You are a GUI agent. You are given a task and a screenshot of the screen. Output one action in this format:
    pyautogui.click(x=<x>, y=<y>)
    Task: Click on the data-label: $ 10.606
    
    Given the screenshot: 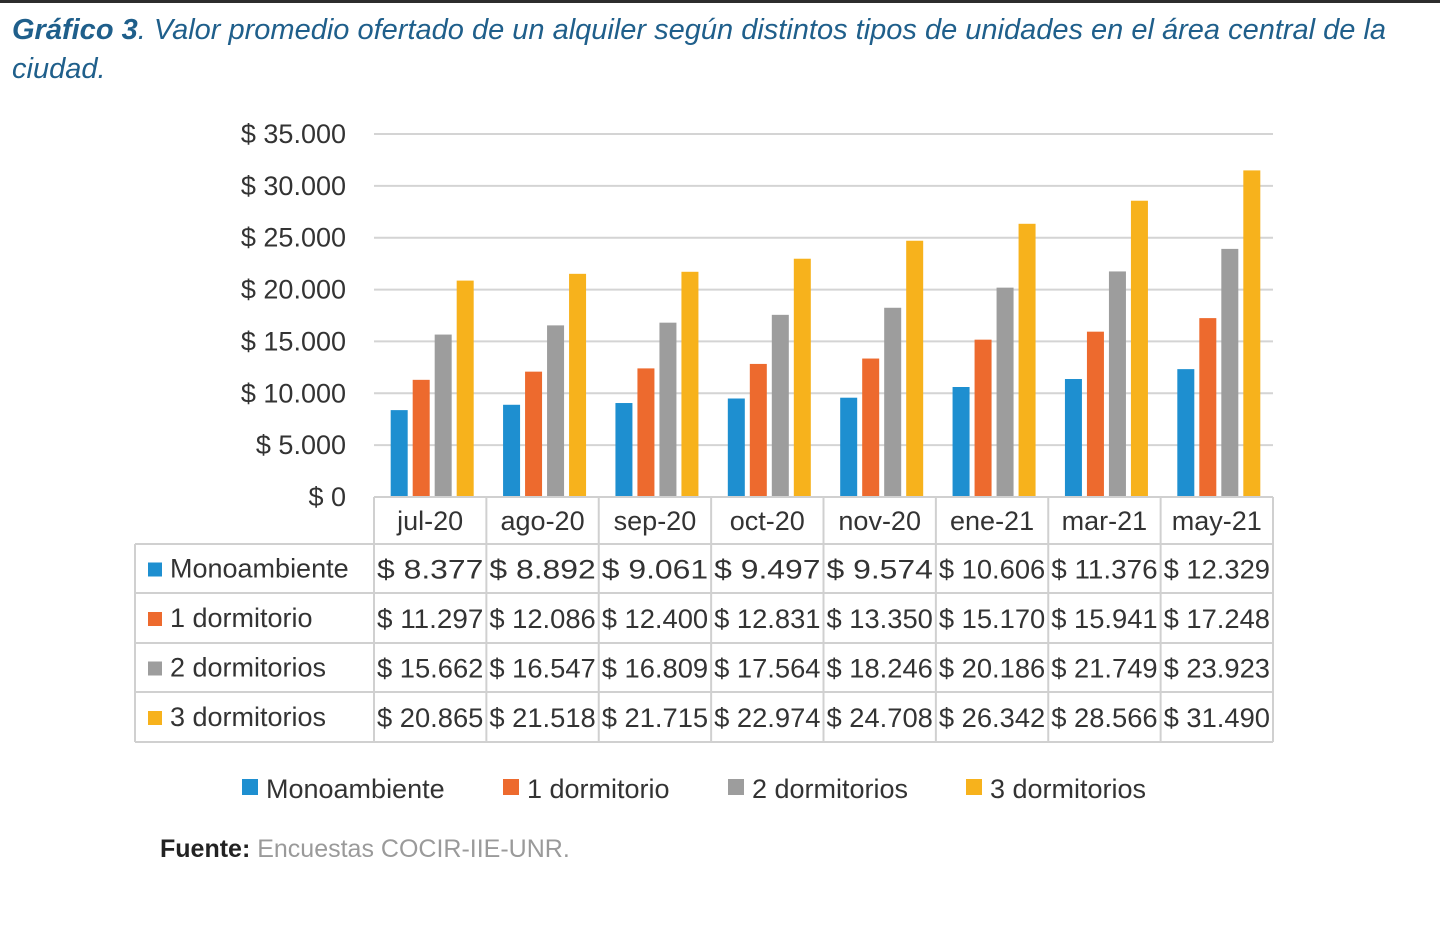 What is the action you would take?
    pyautogui.click(x=992, y=570)
    